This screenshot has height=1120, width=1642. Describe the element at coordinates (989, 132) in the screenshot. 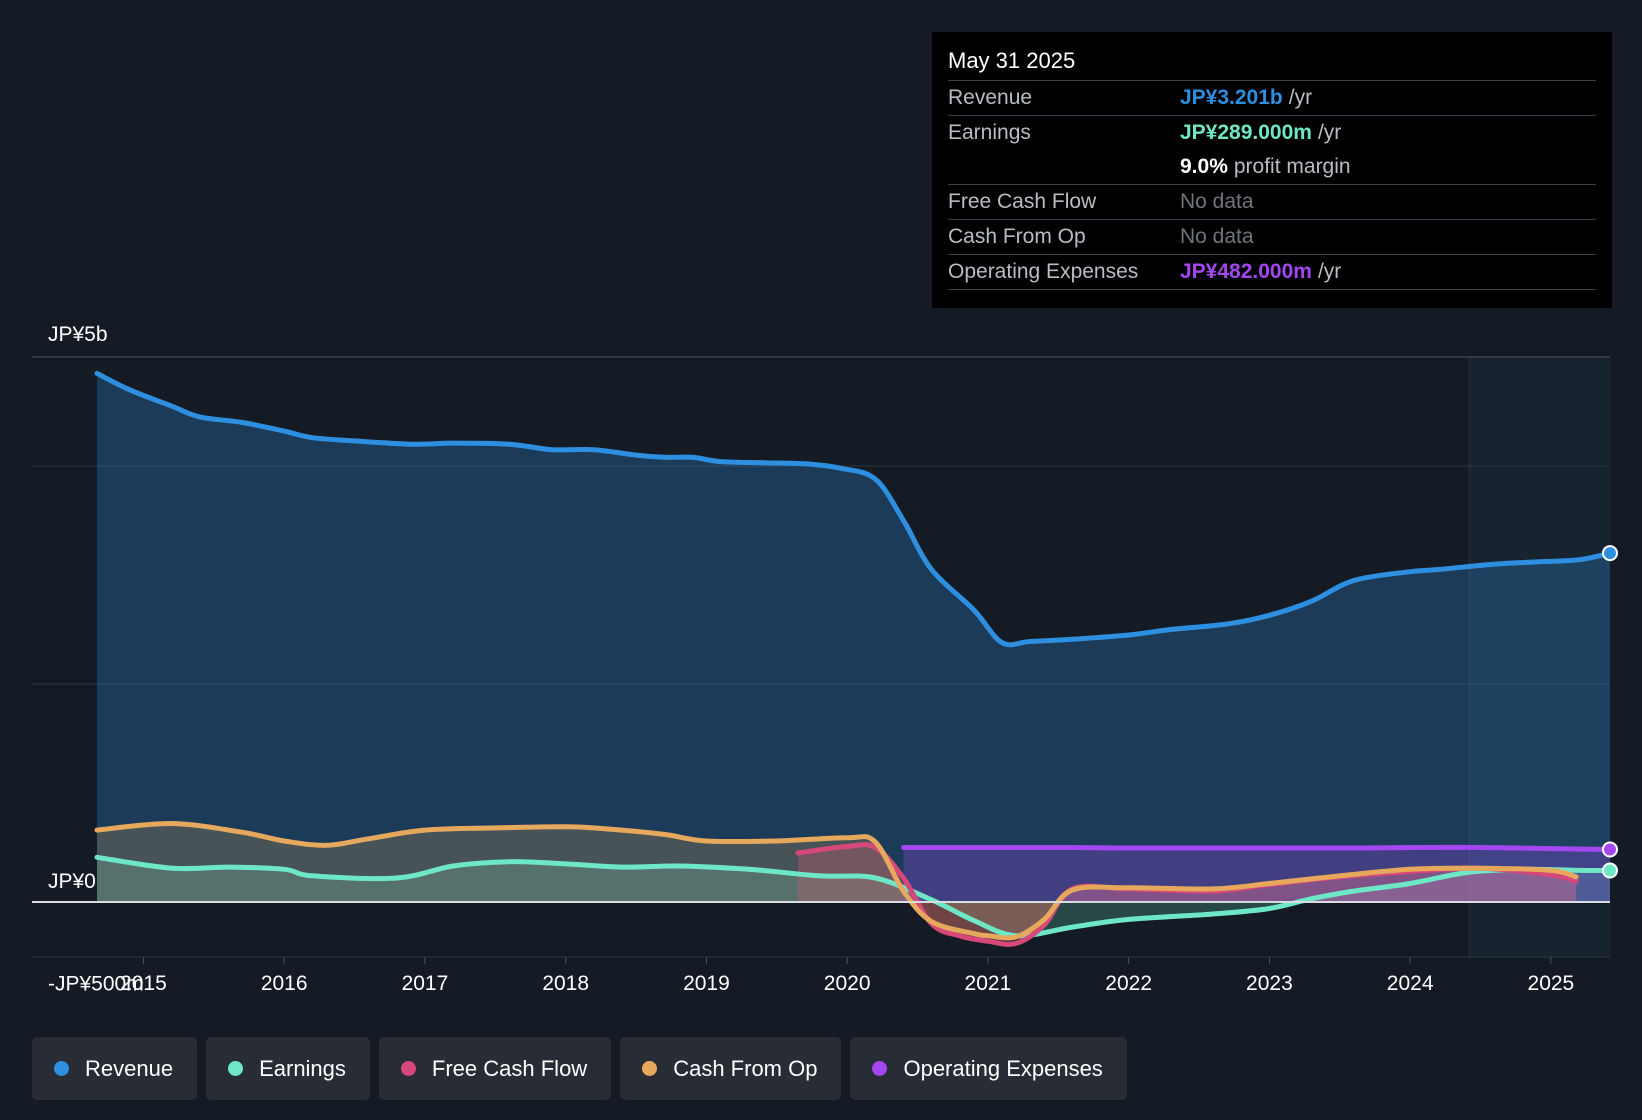

I see `tooltip-label: Earnings` at that location.